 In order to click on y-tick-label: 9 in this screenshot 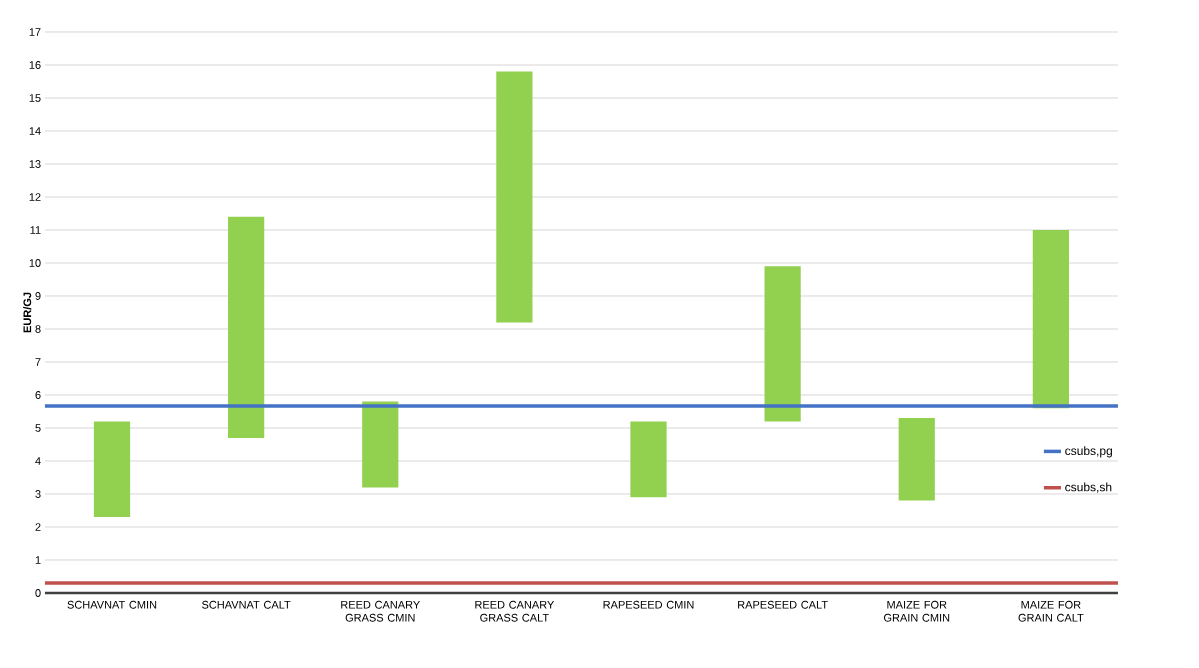, I will do `click(38, 296)`.